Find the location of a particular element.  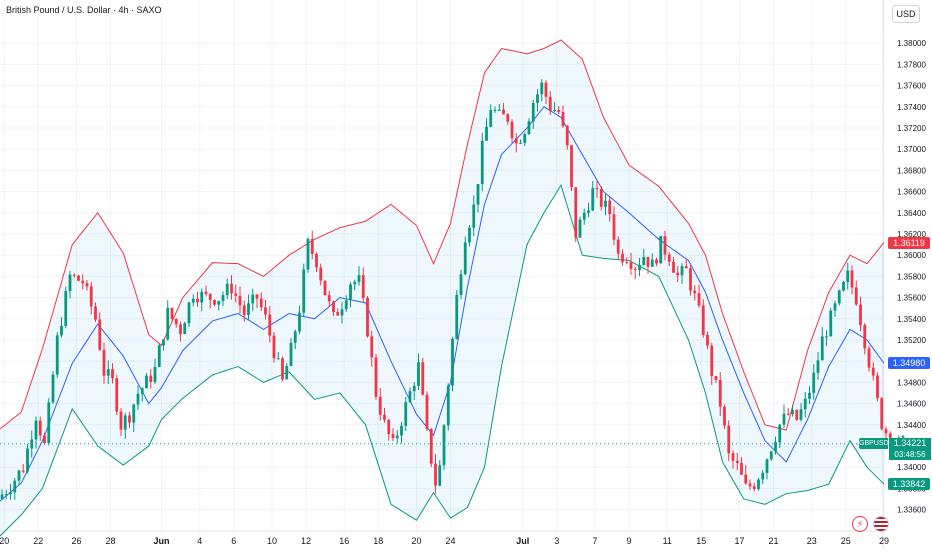

y-tick-label: 1.35800 is located at coordinates (911, 276).